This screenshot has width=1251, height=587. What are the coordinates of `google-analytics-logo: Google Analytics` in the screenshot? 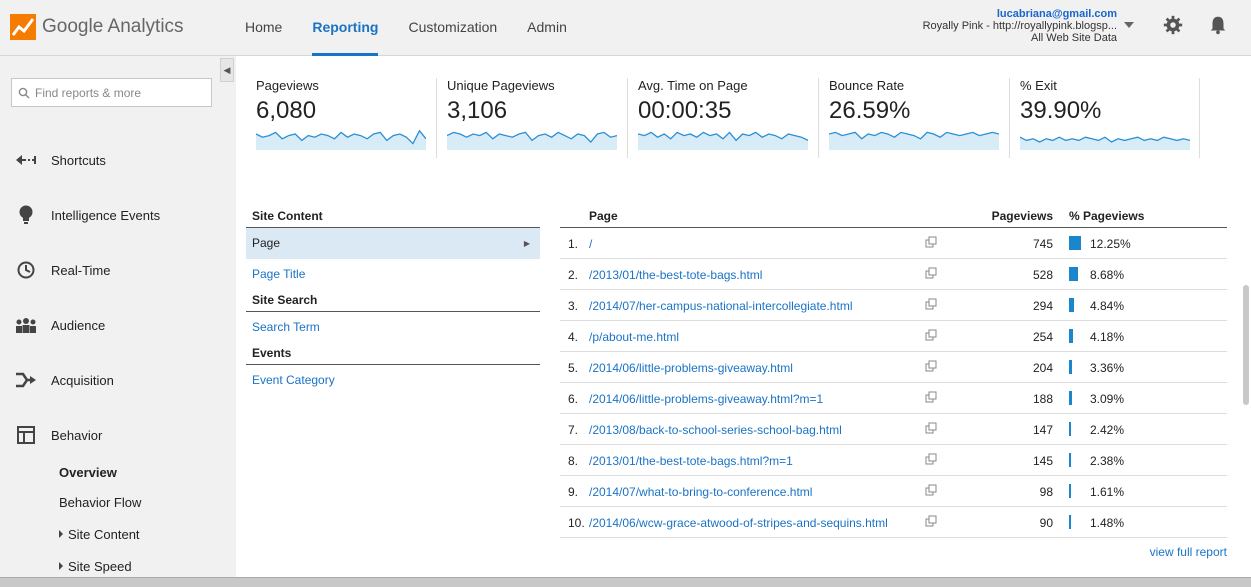 It's located at (97, 27).